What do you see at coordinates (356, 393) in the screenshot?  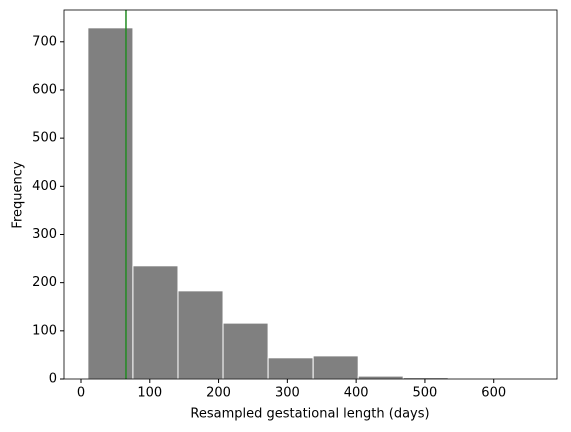 I see `x-tick-label: 400` at bounding box center [356, 393].